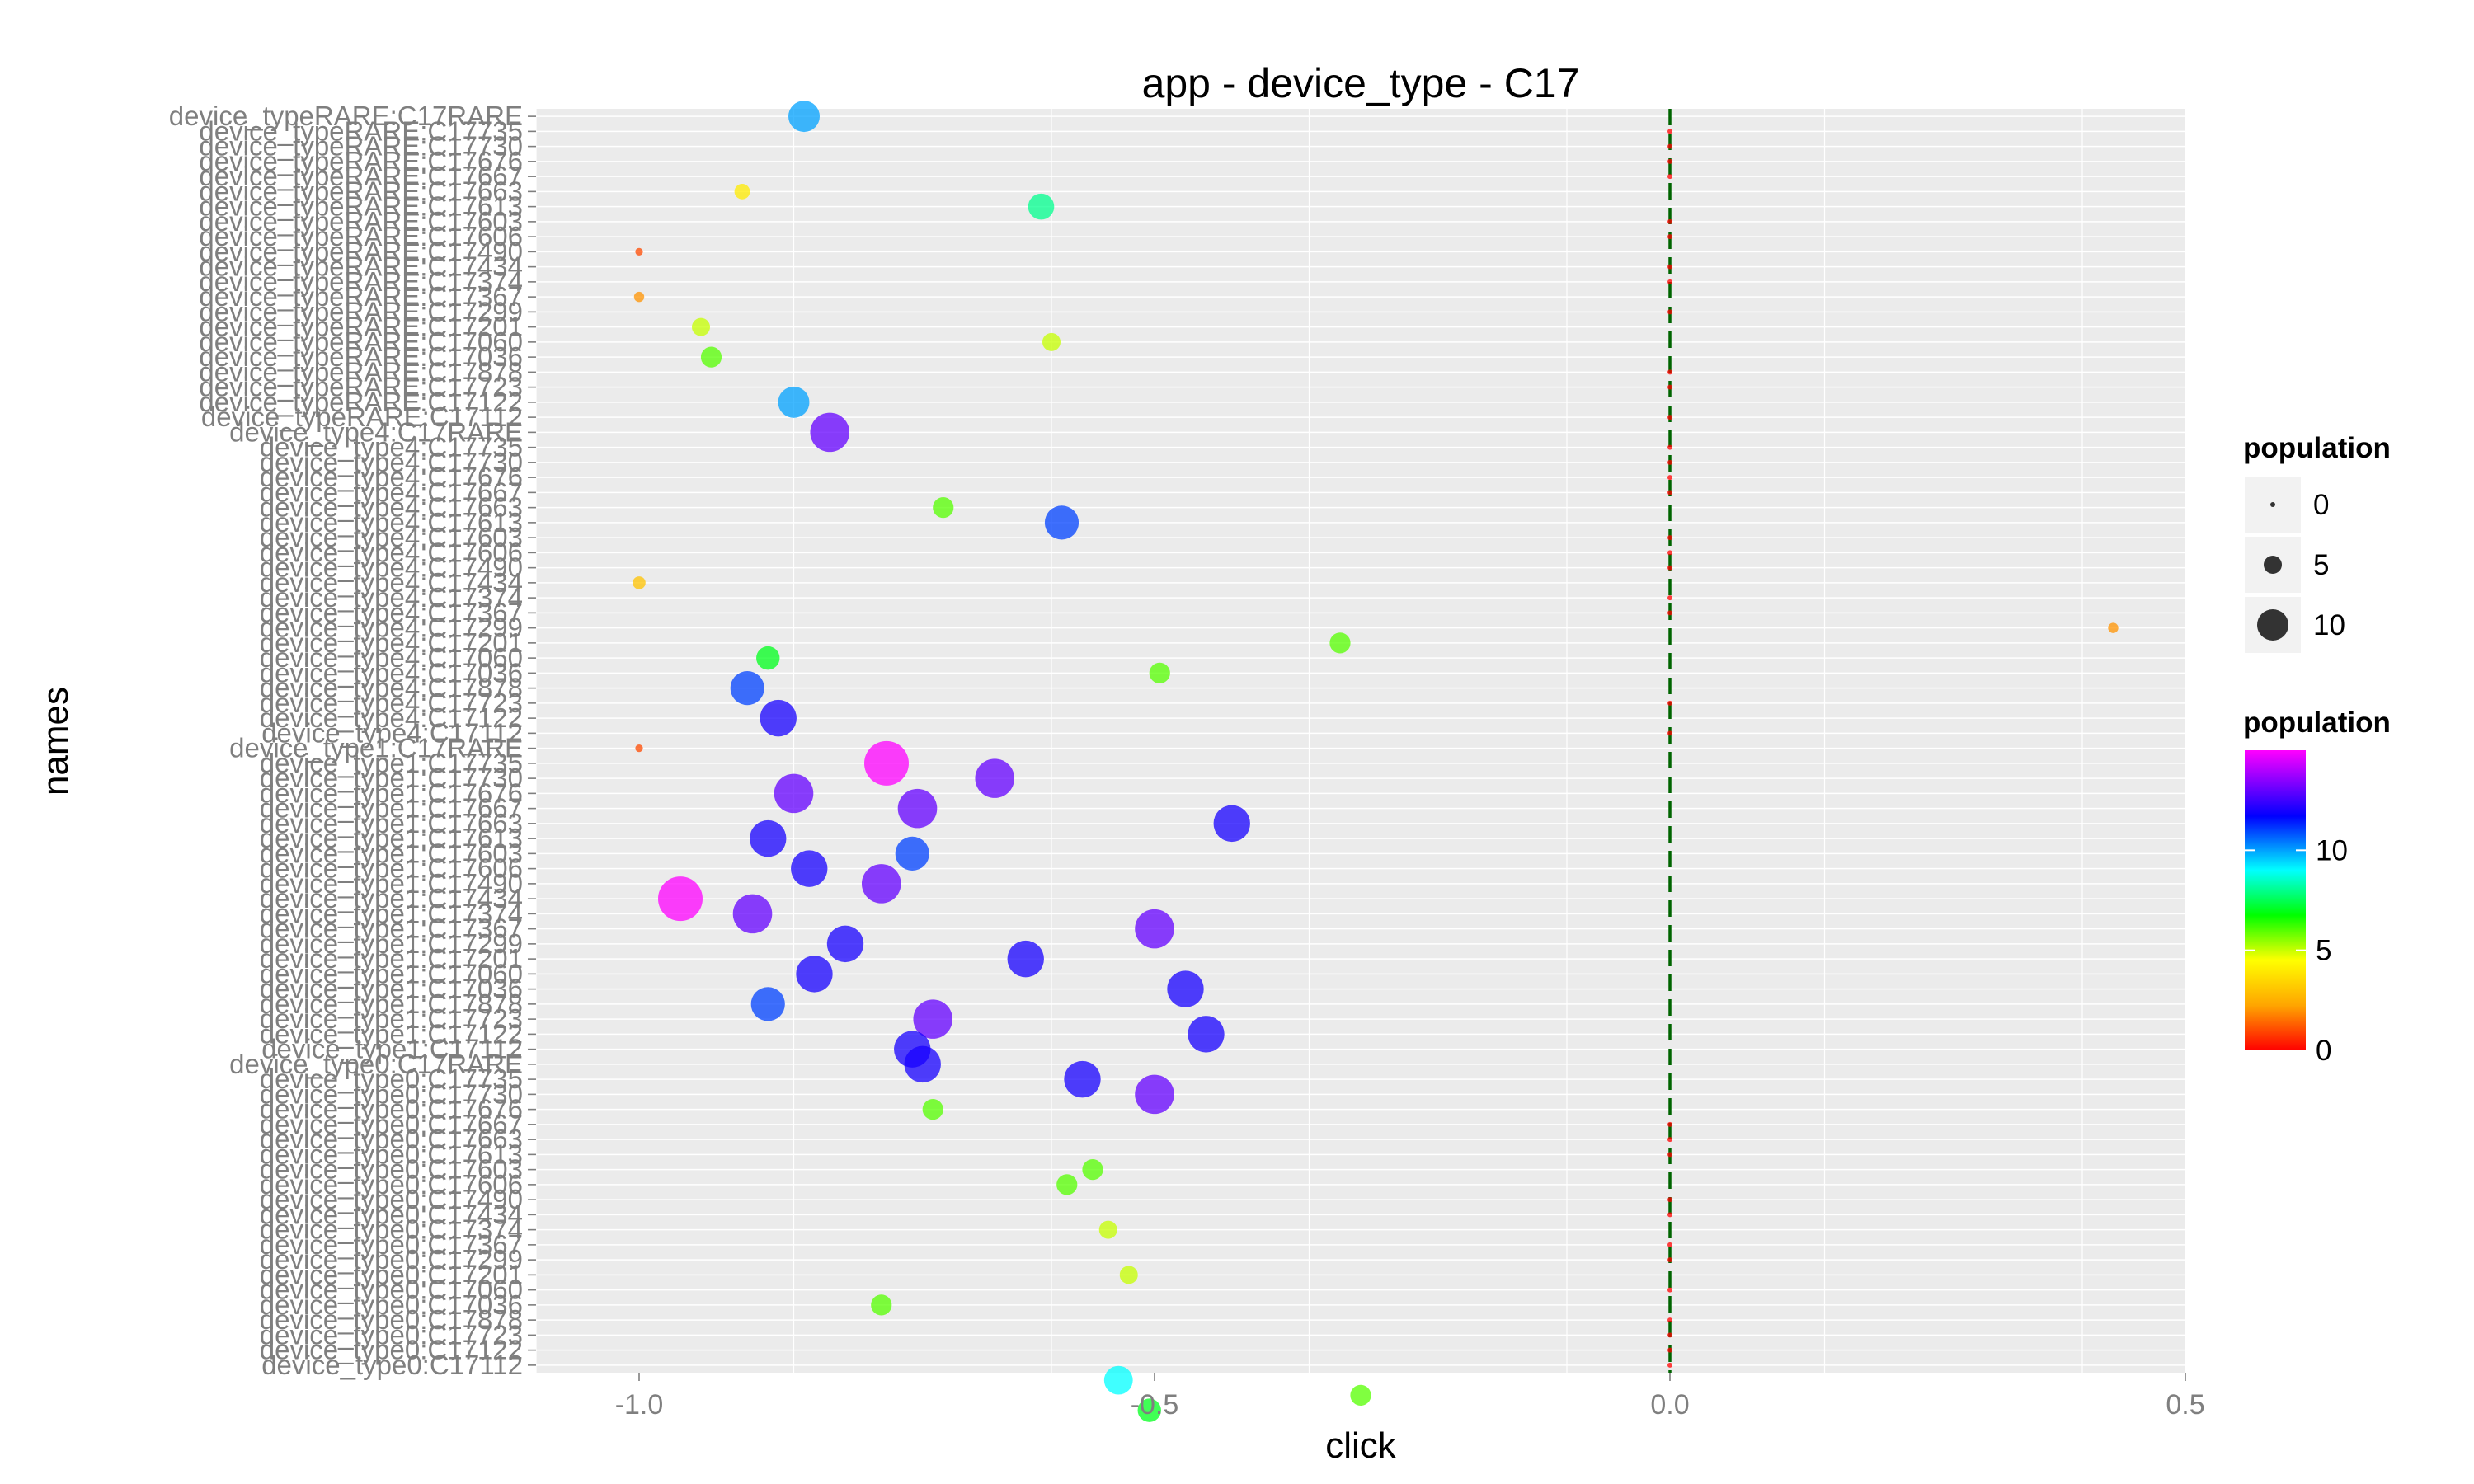 The width and height of the screenshot is (2474, 1484). What do you see at coordinates (391, 688) in the screenshot?
I see `y-tick-label: device_type4:C17878` at bounding box center [391, 688].